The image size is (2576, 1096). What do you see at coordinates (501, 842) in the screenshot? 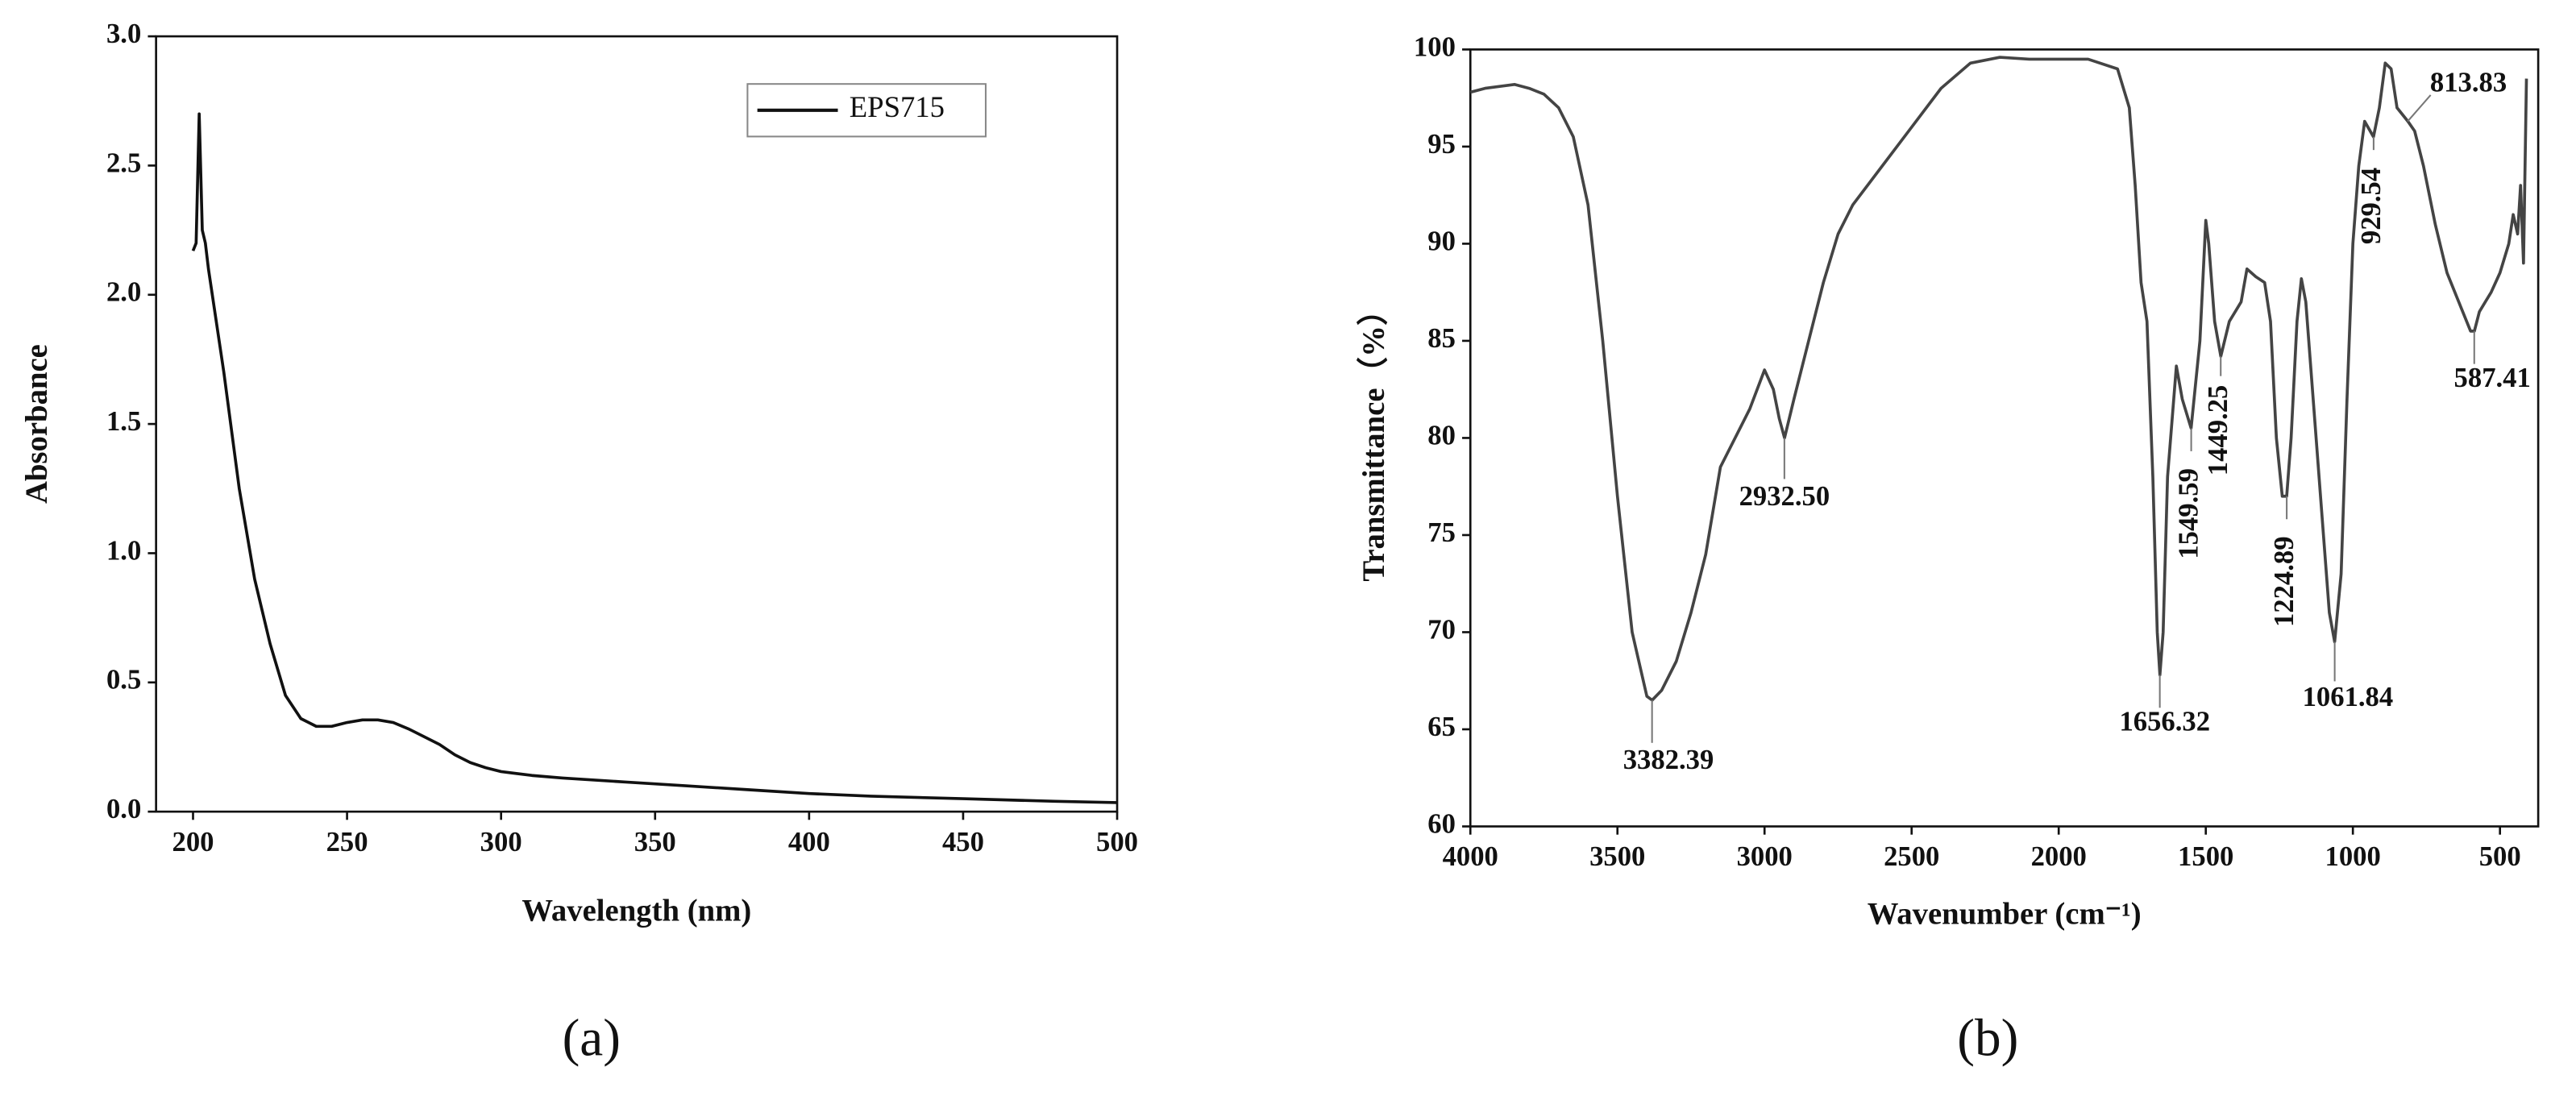
I see `x-tick-label: 300` at bounding box center [501, 842].